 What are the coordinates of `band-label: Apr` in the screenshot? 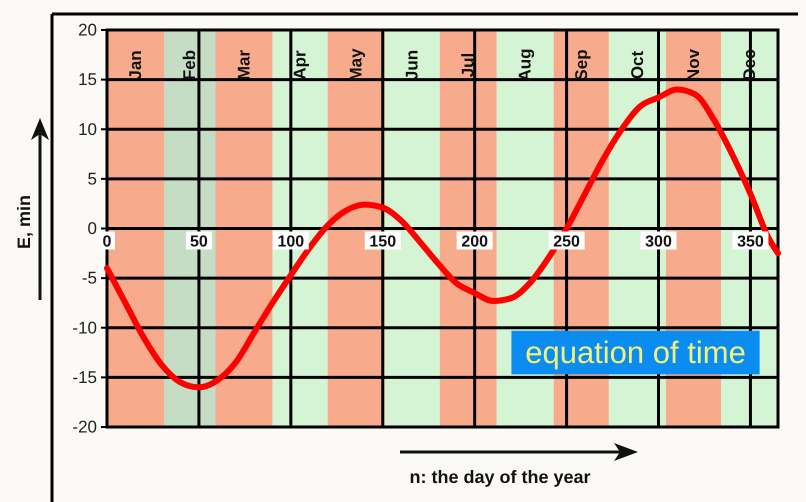 It's located at (300, 65).